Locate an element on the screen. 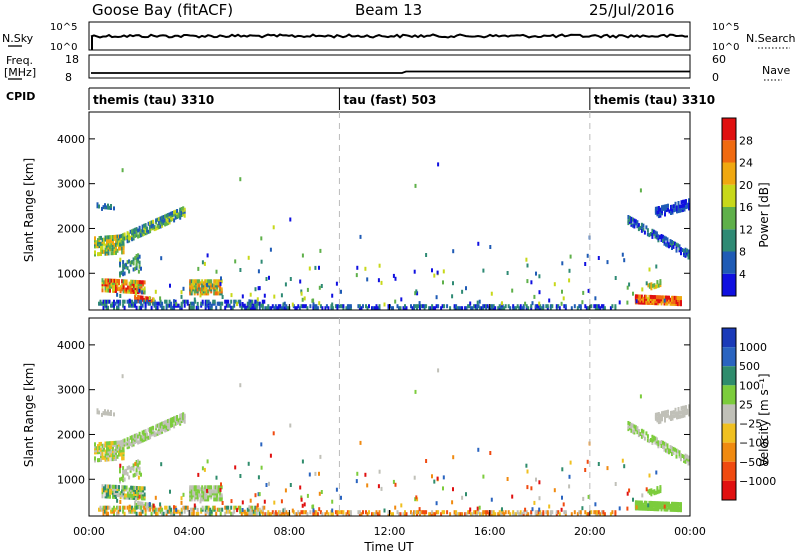 The width and height of the screenshot is (800, 554). colorbar-swatch is located at coordinates (729, 151).